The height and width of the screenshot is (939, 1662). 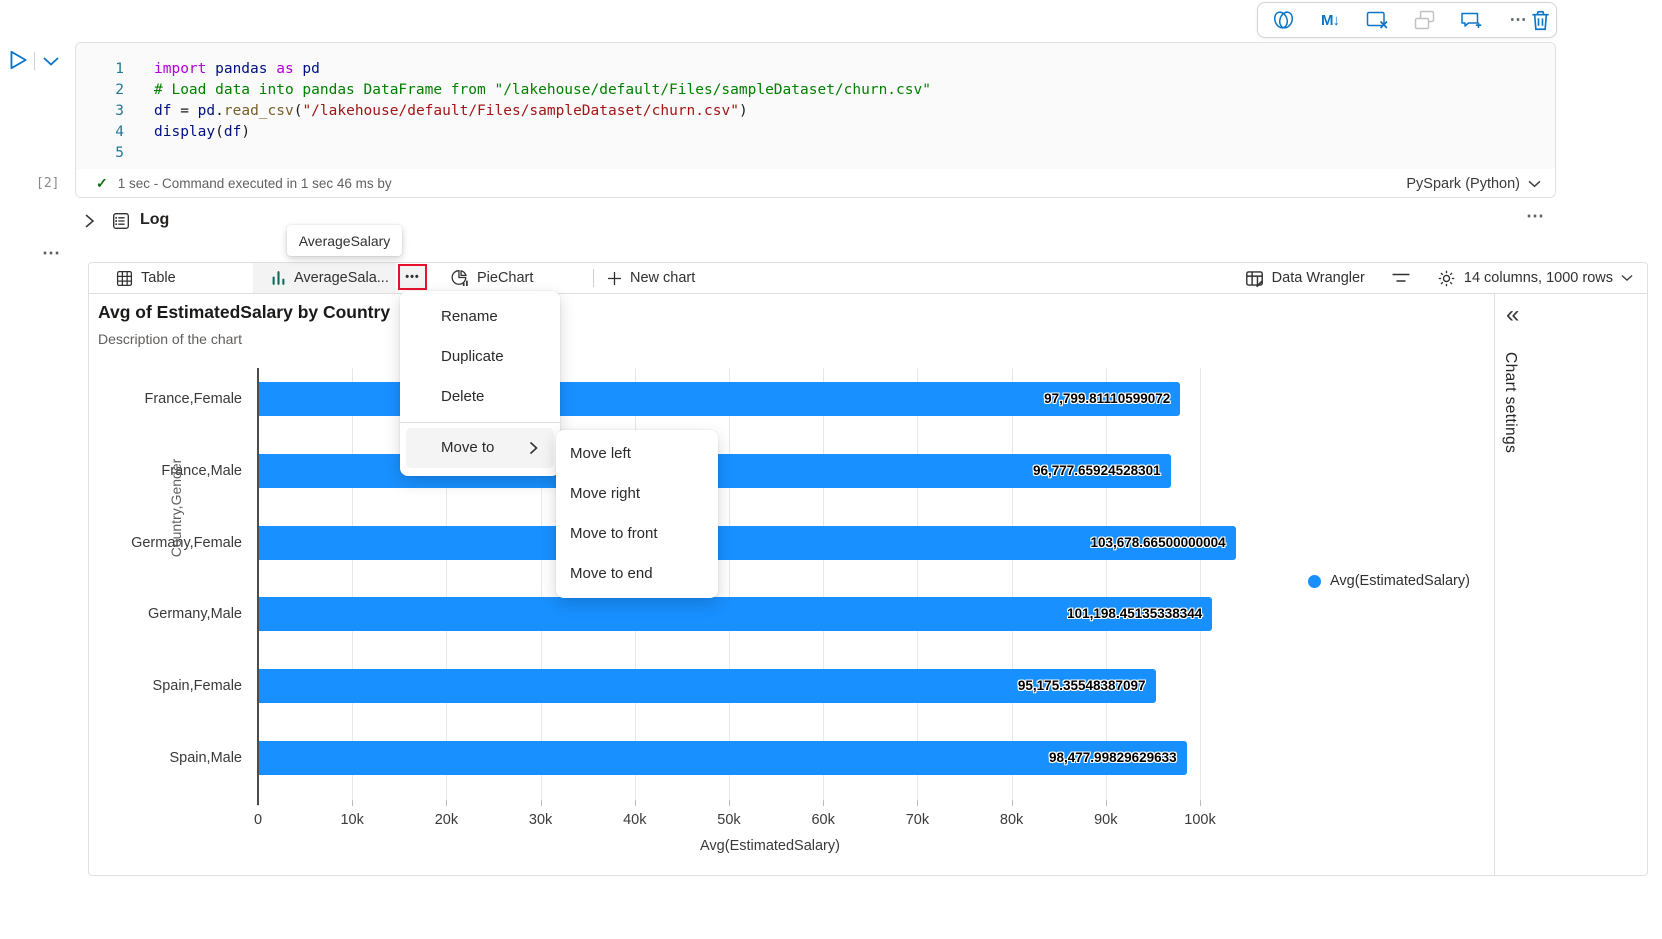 I want to click on menu-item-rename: Rename, so click(x=469, y=316).